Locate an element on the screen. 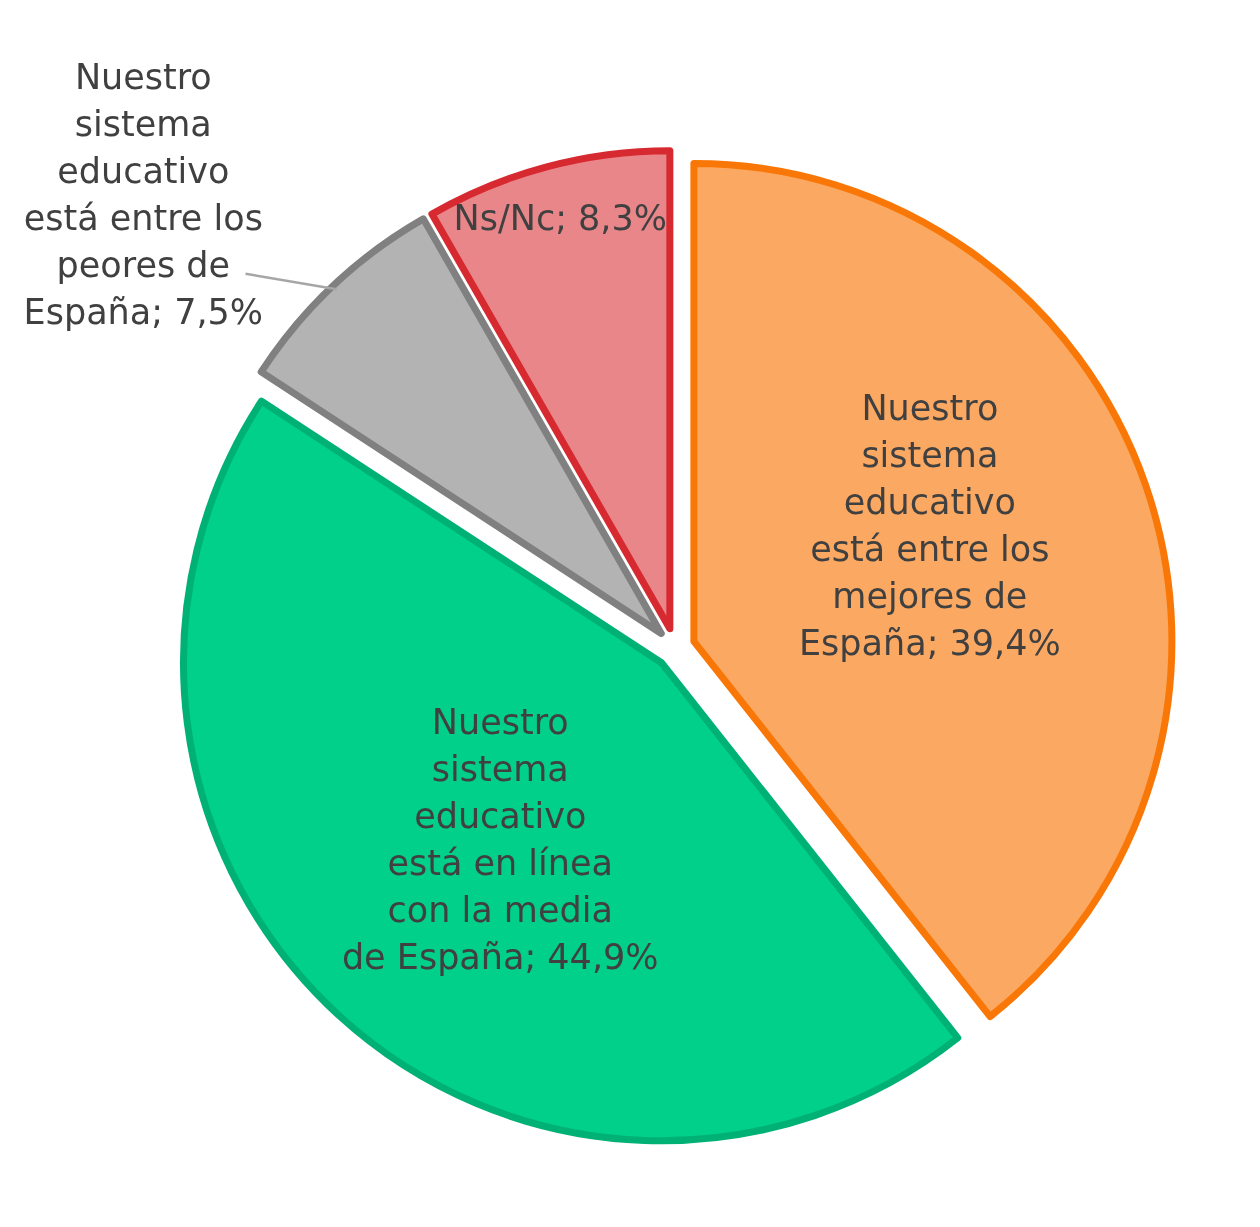 This screenshot has height=1227, width=1260. slice-label: Nuestro sistema educativo está entre los peores de España; 7,5% is located at coordinates (143, 195).